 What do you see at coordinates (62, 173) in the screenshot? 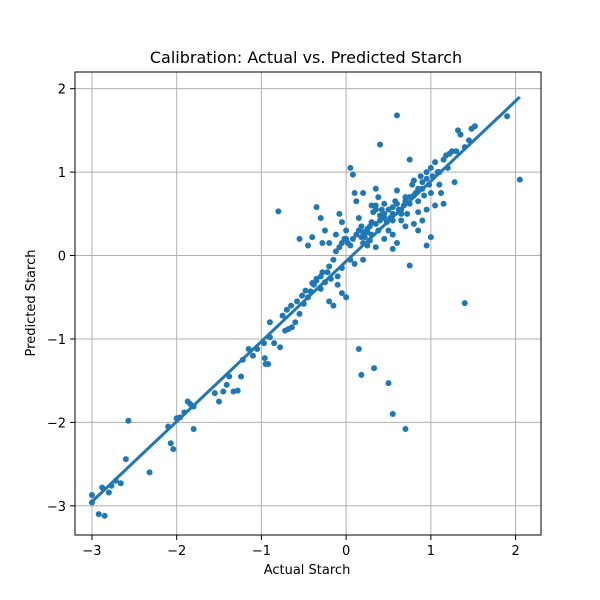
I see `y-tick-label: 1` at bounding box center [62, 173].